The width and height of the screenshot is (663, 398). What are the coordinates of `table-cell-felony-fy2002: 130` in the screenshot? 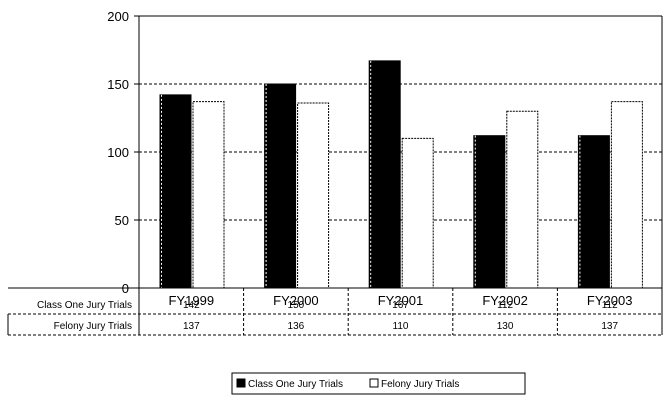 It's located at (505, 326).